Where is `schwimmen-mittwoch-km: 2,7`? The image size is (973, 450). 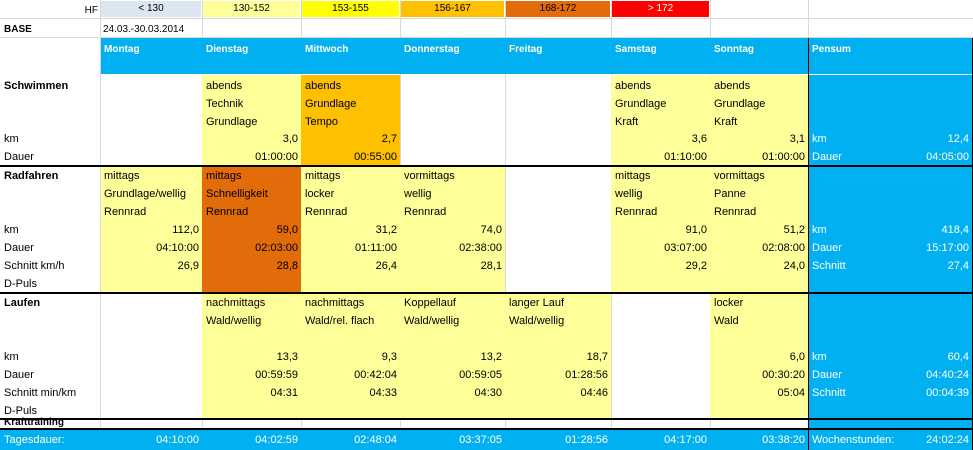 schwimmen-mittwoch-km: 2,7 is located at coordinates (389, 139).